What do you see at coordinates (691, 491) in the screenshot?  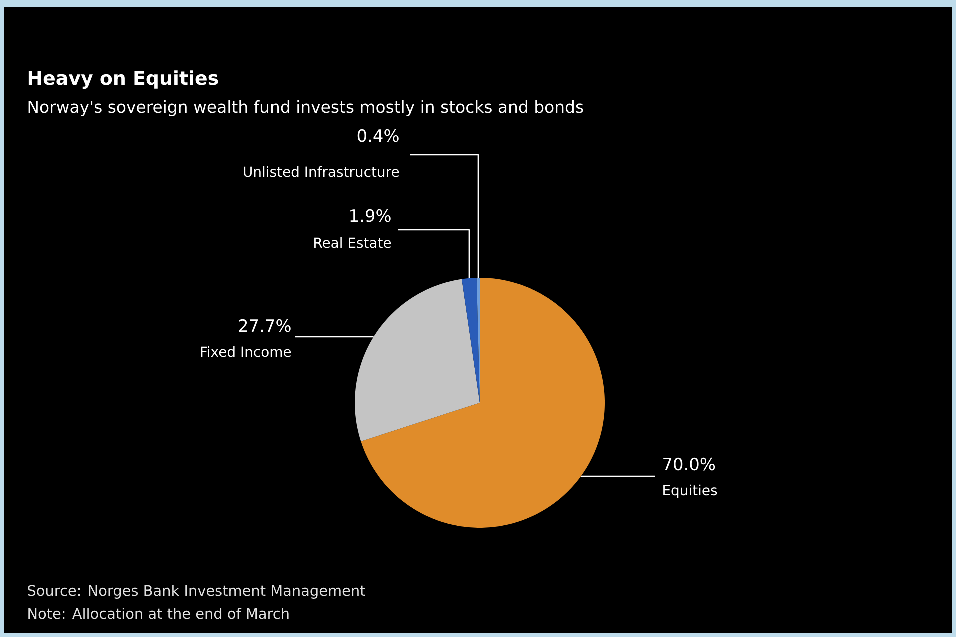 I see `slice-label: Equities` at bounding box center [691, 491].